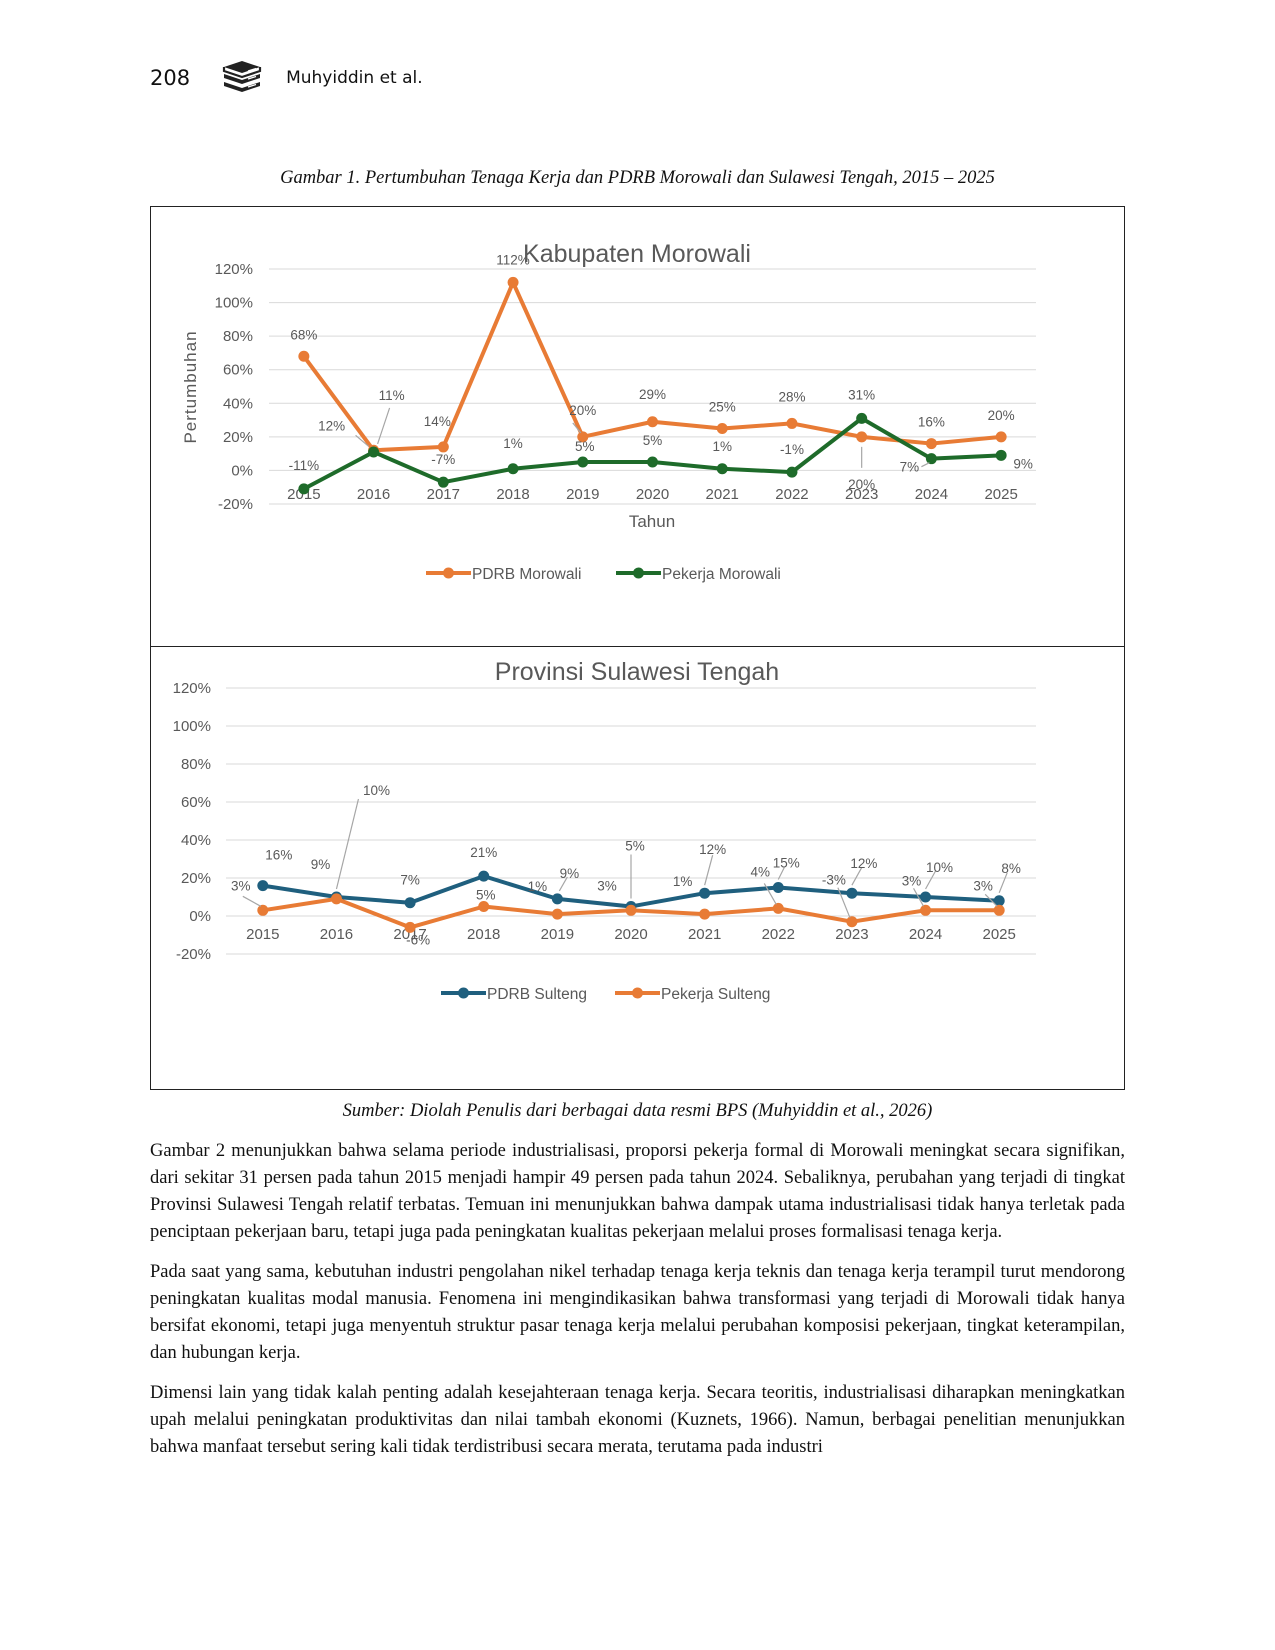 Image resolution: width=1275 pixels, height=1650 pixels. Describe the element at coordinates (637, 646) in the screenshot. I see `figure-divider` at that location.